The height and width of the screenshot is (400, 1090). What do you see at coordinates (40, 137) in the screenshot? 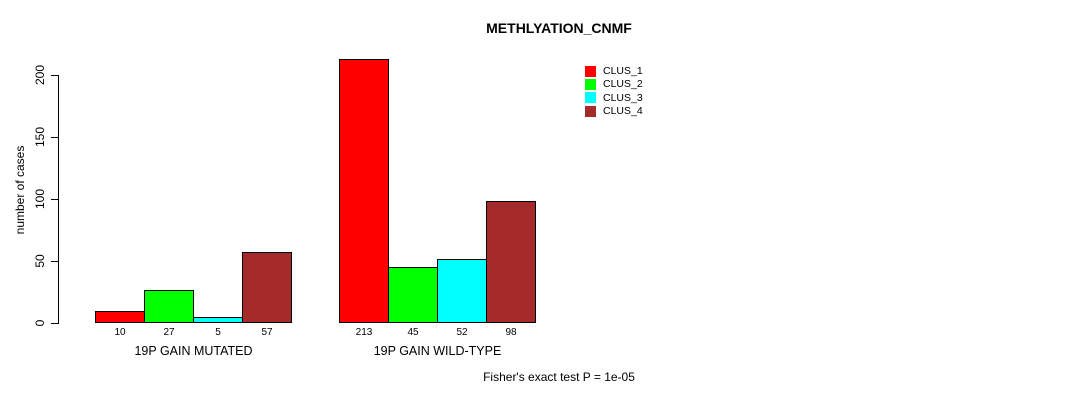
I see `y-axis-tick-label: 150` at bounding box center [40, 137].